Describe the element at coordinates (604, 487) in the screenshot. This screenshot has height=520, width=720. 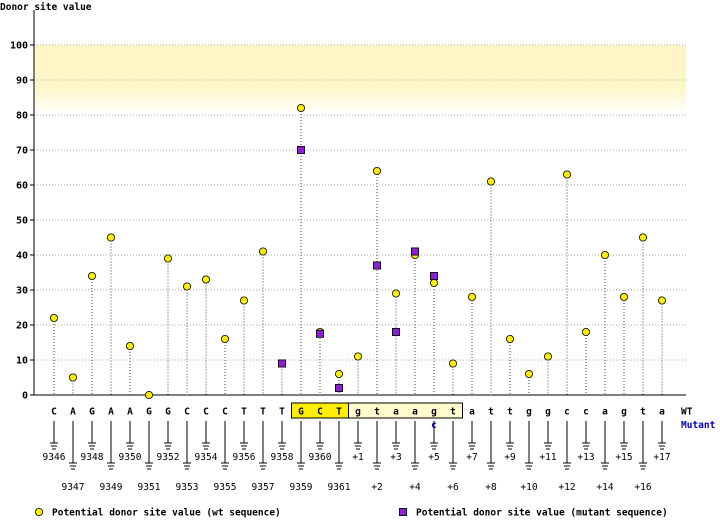
I see `position-label: +14` at that location.